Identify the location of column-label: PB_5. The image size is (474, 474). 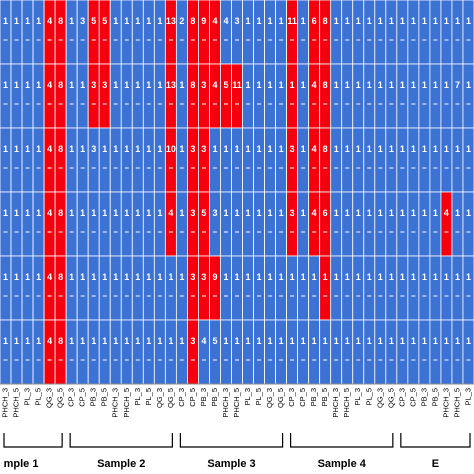
(434, 397).